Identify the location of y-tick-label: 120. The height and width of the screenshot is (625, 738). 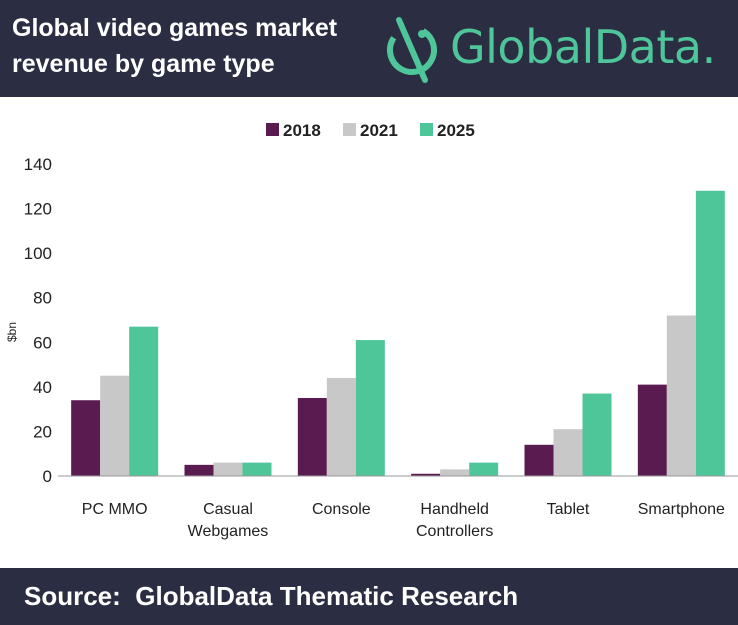
(38, 209).